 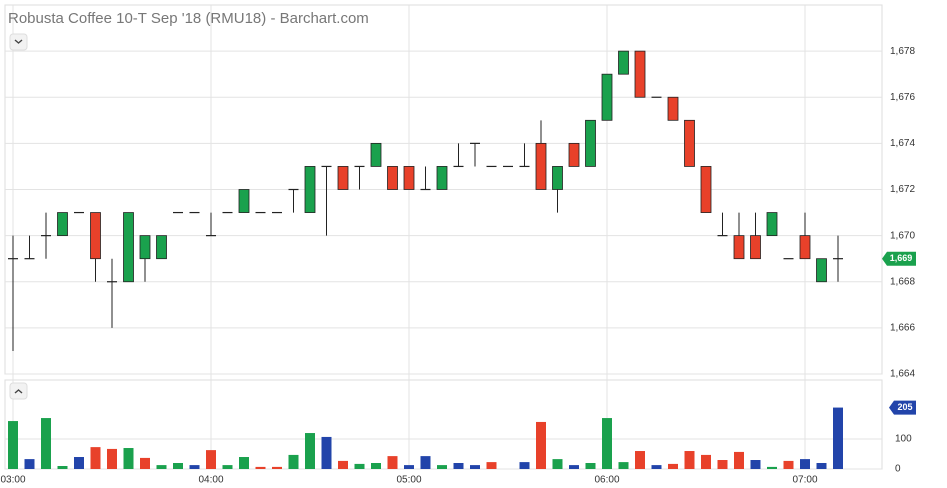 What do you see at coordinates (902, 235) in the screenshot?
I see `y-tick-label: 1,670` at bounding box center [902, 235].